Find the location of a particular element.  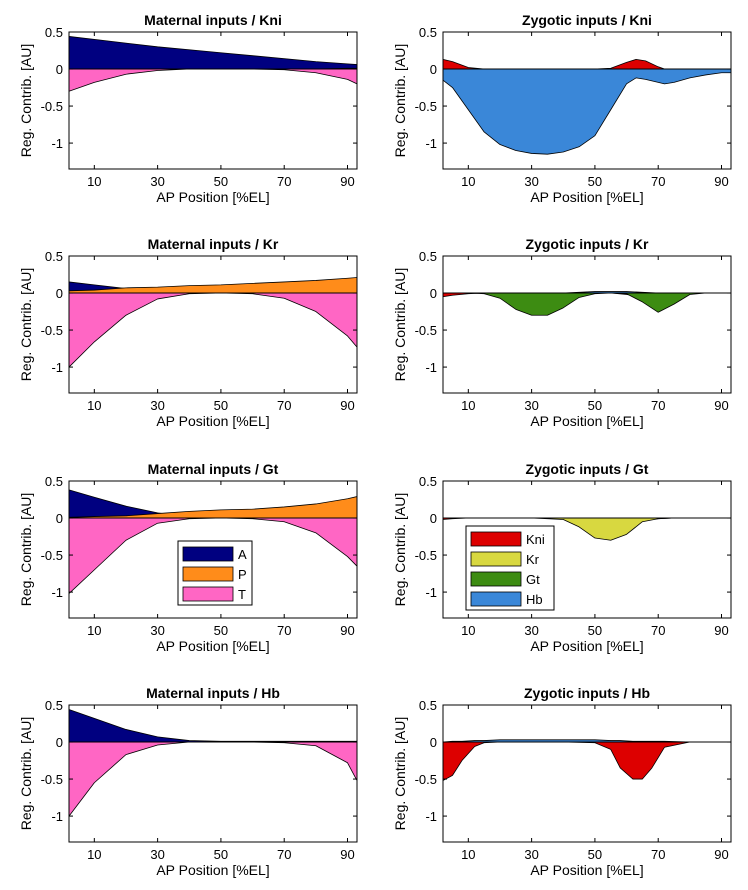

area-series-hb is located at coordinates (587, 111).